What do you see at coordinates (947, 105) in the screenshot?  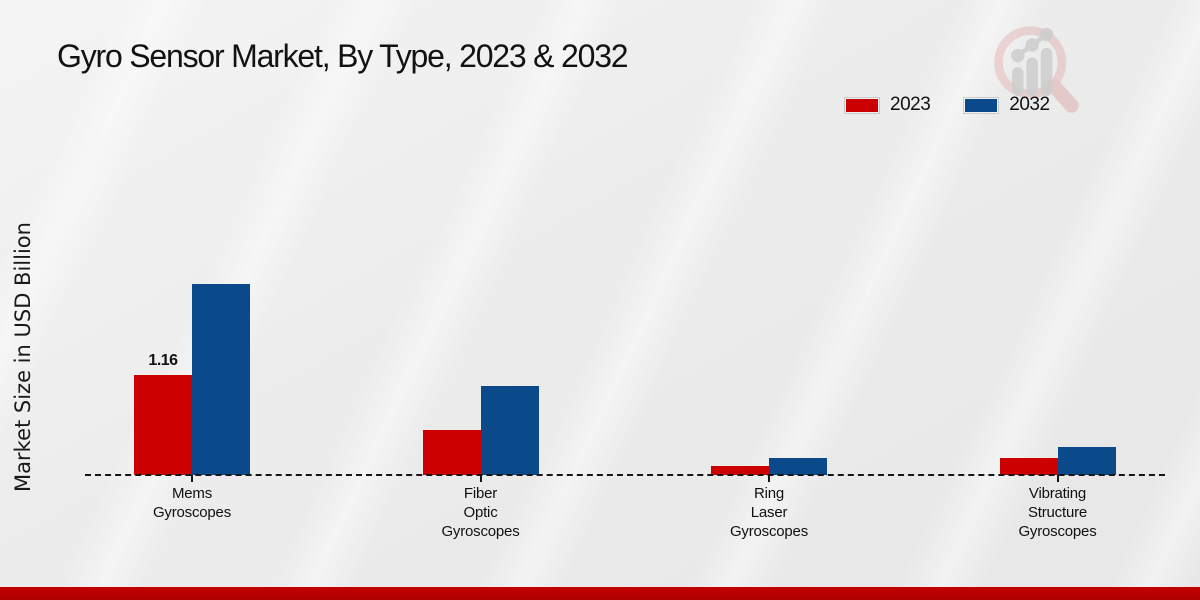 I see `legend: 2023 2032` at bounding box center [947, 105].